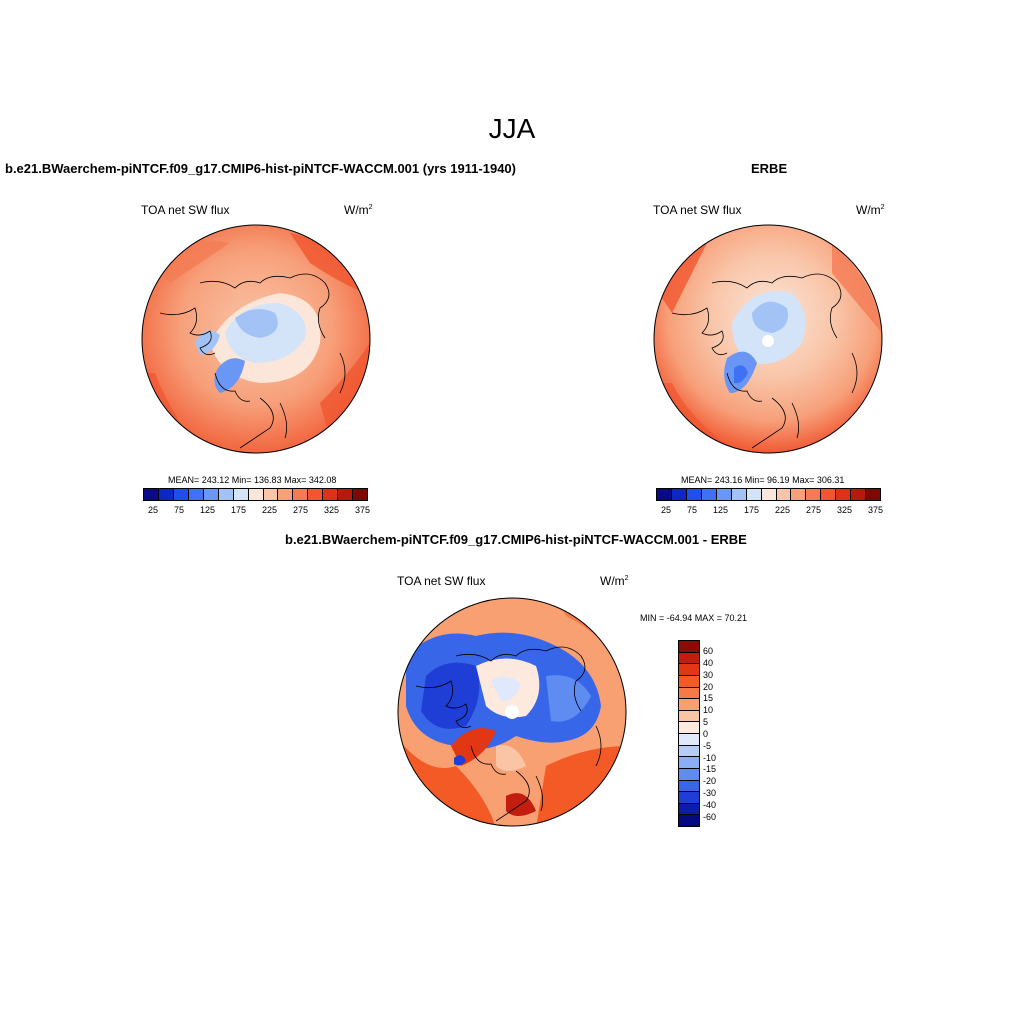 Image resolution: width=1024 pixels, height=1024 pixels. I want to click on colorbar-tick-label: -60, so click(710, 816).